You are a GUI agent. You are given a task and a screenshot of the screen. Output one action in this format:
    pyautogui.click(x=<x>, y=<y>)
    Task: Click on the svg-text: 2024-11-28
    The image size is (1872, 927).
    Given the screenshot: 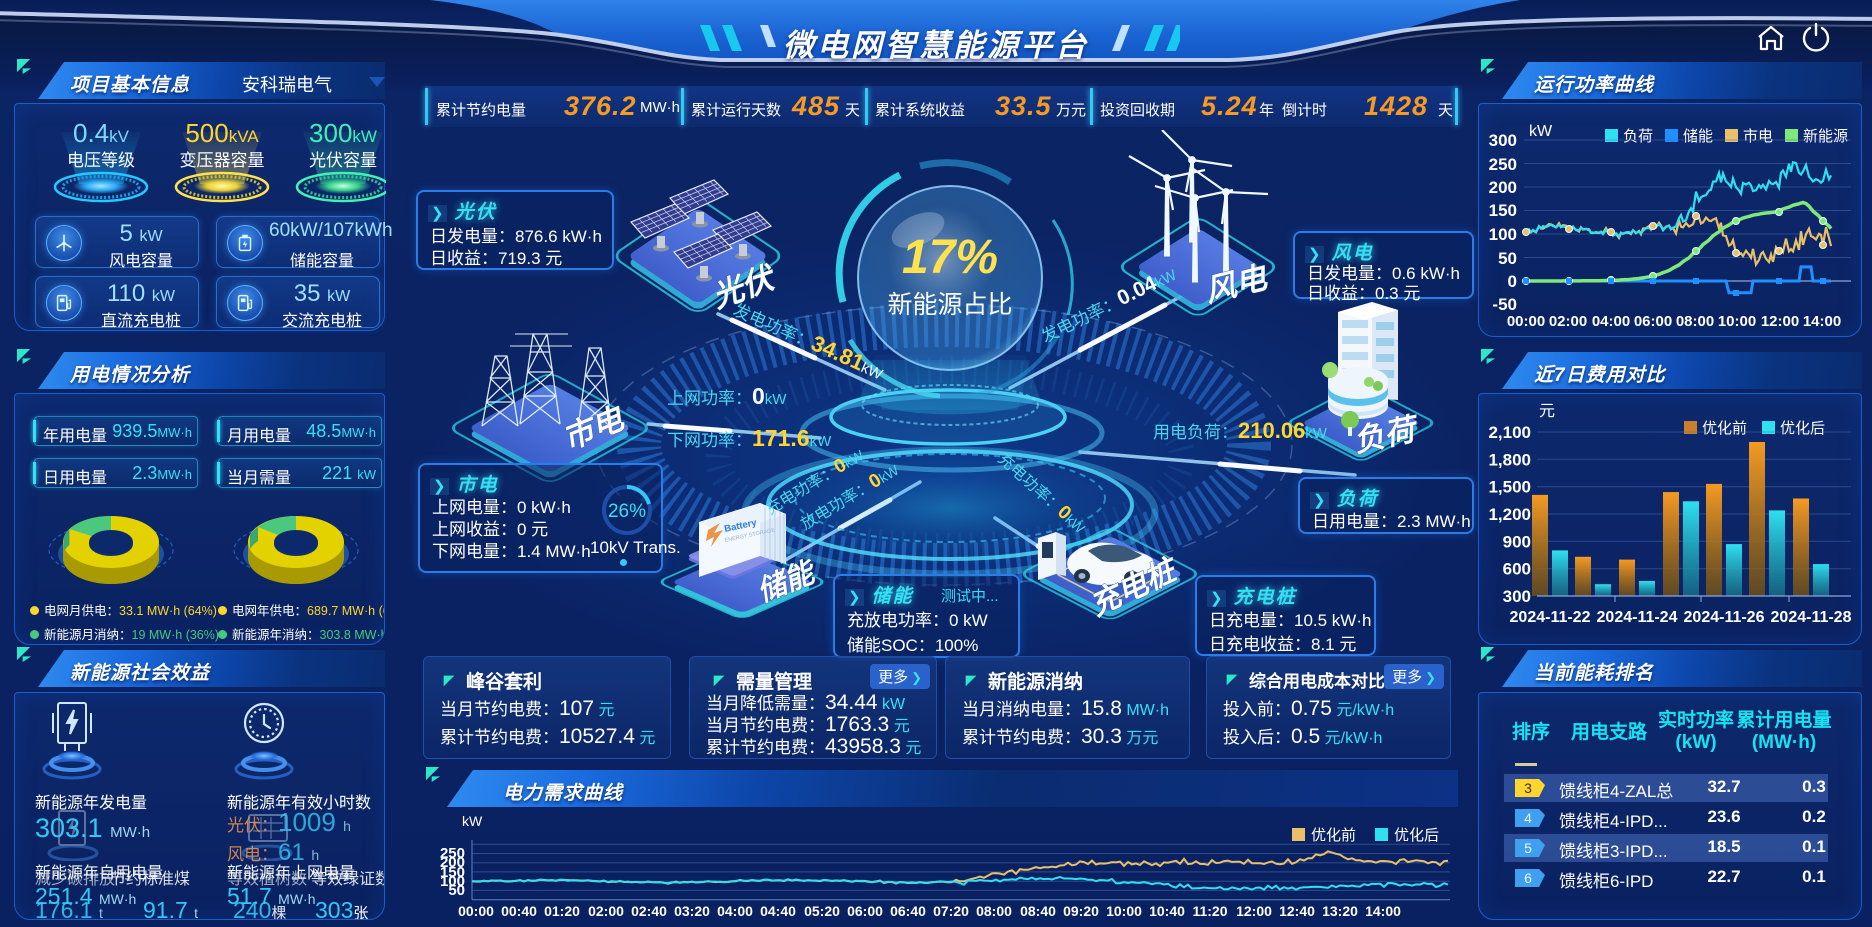 What is the action you would take?
    pyautogui.click(x=1811, y=617)
    